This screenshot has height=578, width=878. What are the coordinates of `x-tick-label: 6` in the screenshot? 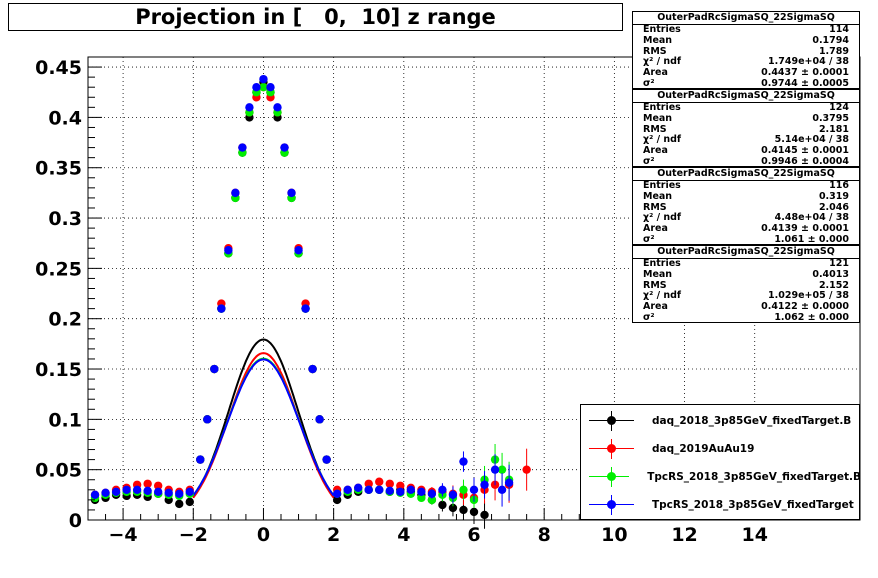 It's located at (473, 535).